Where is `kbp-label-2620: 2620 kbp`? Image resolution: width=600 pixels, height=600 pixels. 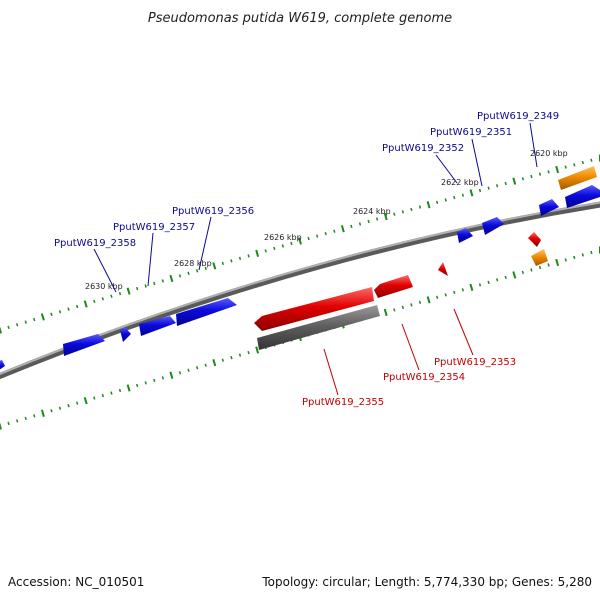
kbp-label-2620: 2620 kbp is located at coordinates (549, 153).